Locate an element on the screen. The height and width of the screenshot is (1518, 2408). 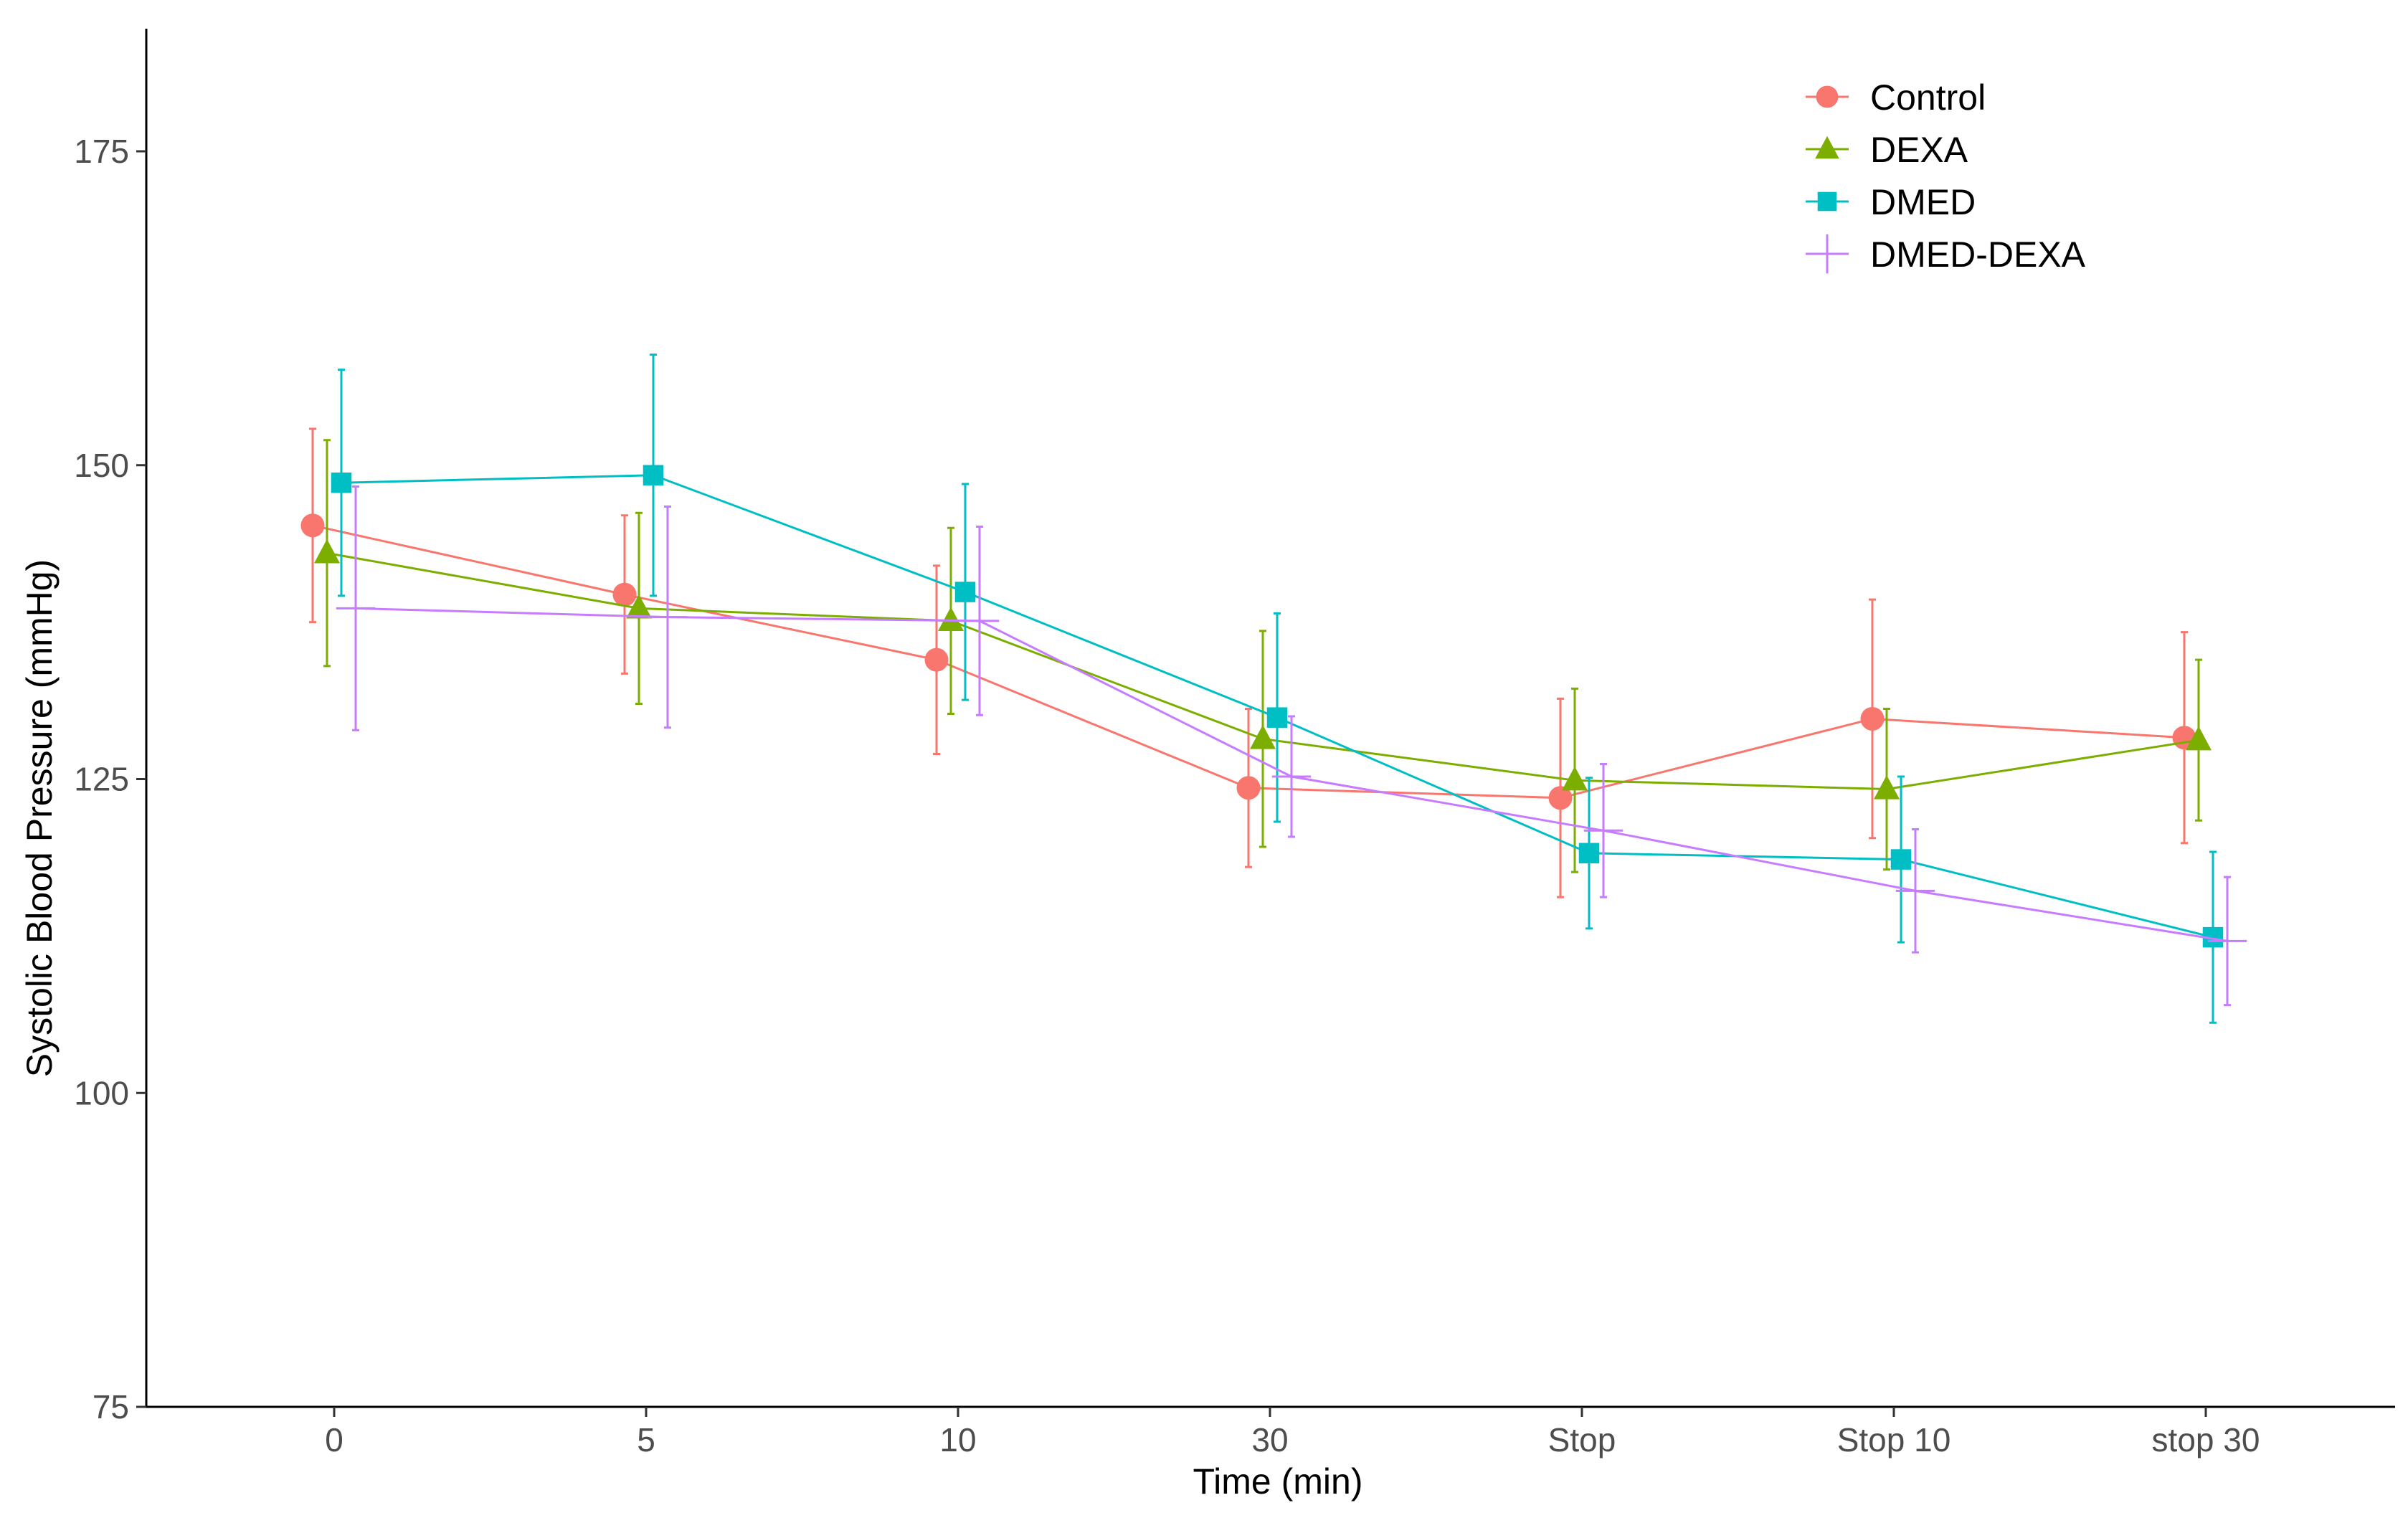
x-tick-label-3: 30 is located at coordinates (1269, 1440).